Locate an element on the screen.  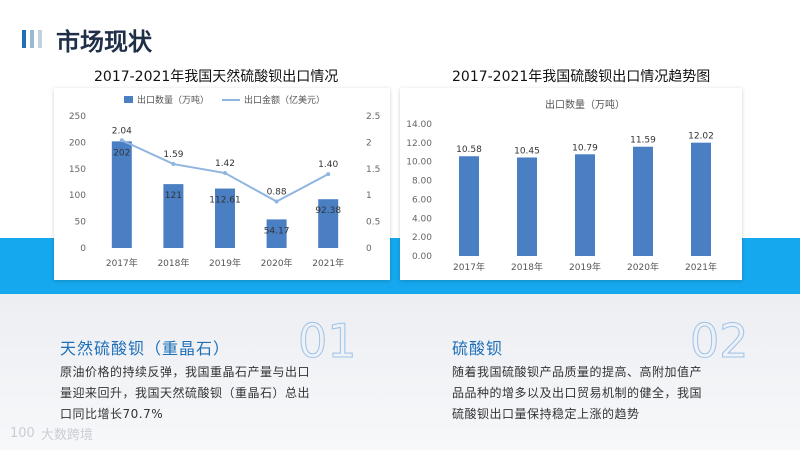
title-bars-icon is located at coordinates (32, 39).